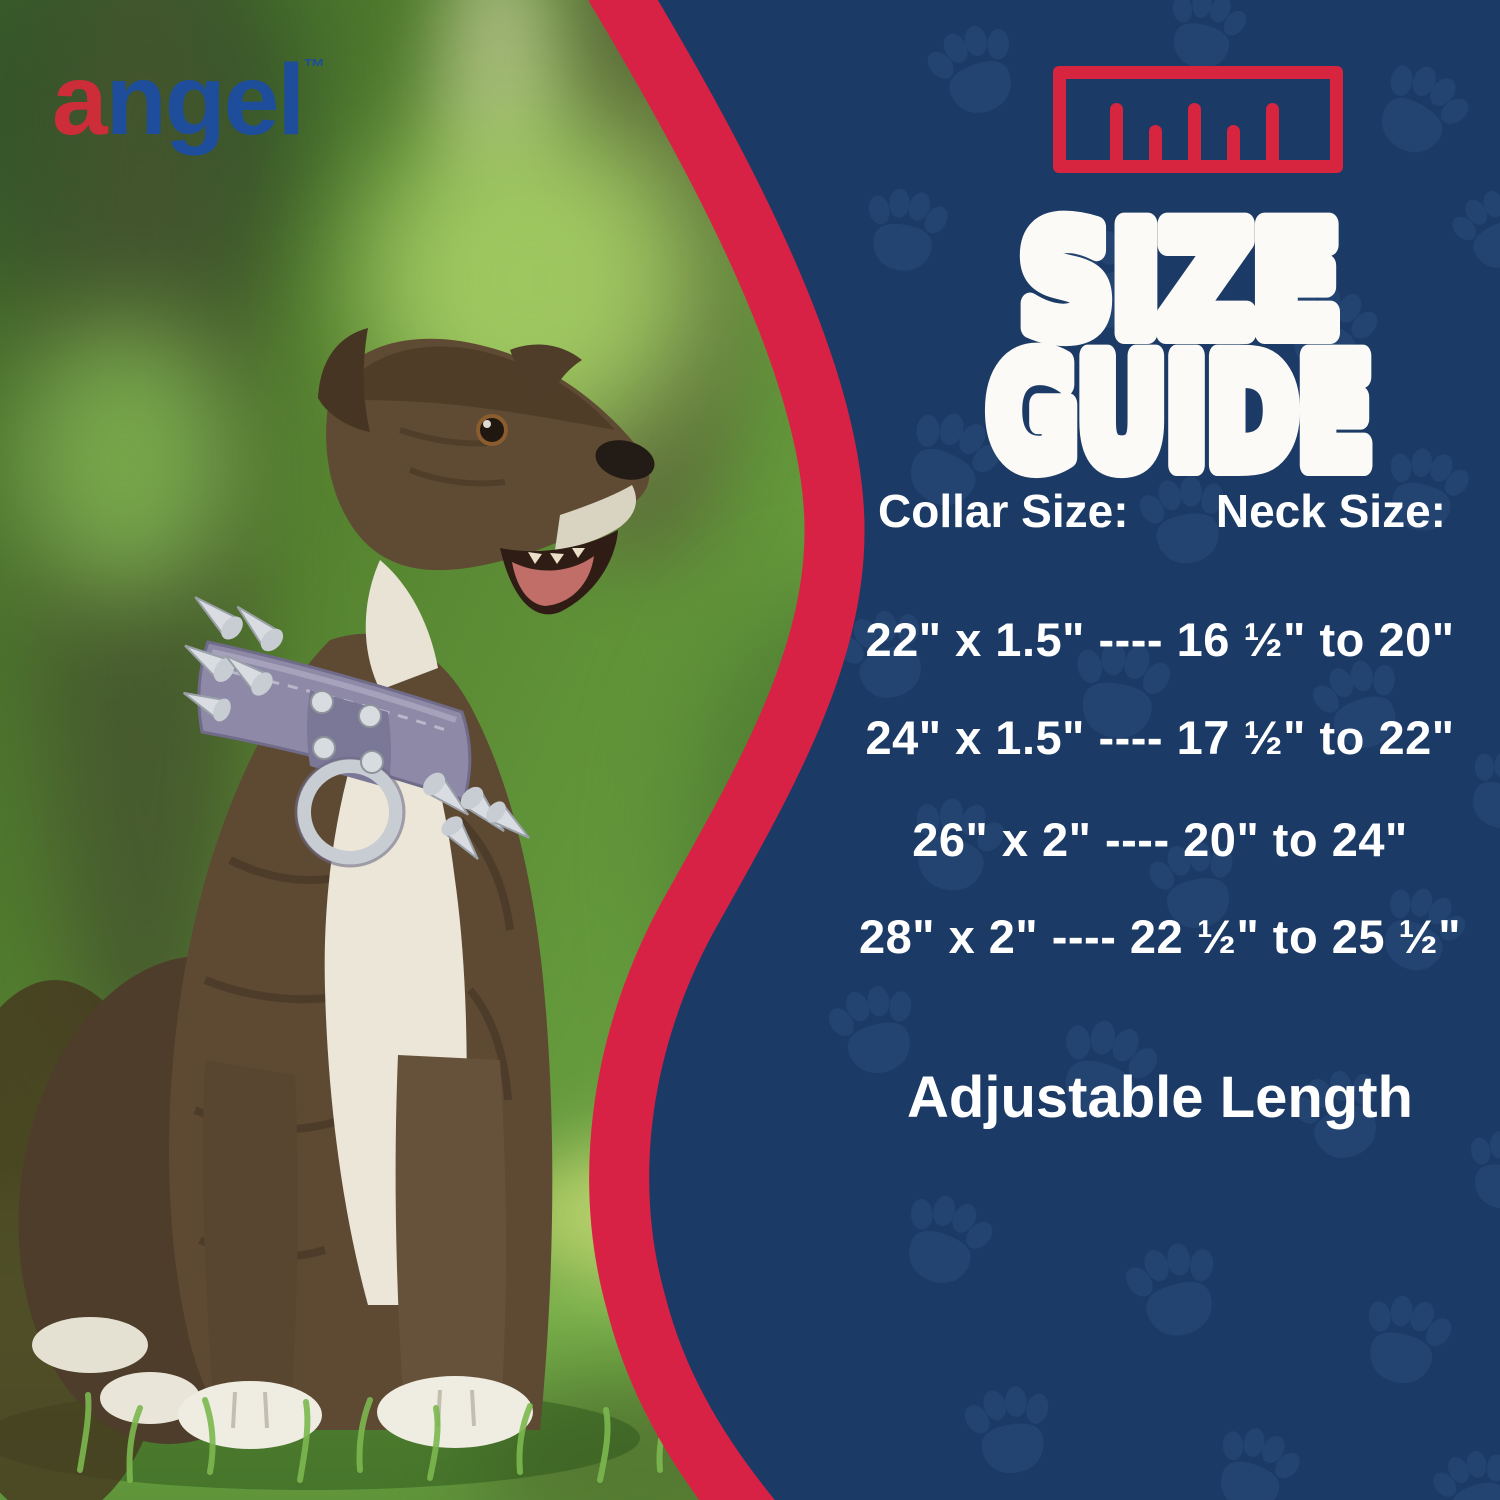 The height and width of the screenshot is (1500, 1500). Describe the element at coordinates (314, 66) in the screenshot. I see `trademark-symbol: ™` at that location.